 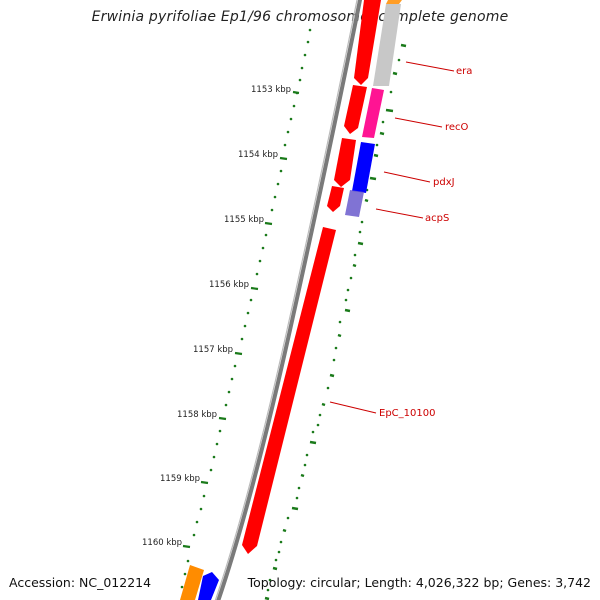 What do you see at coordinates (457, 127) in the screenshot?
I see `gene-label-recO: recO` at bounding box center [457, 127].